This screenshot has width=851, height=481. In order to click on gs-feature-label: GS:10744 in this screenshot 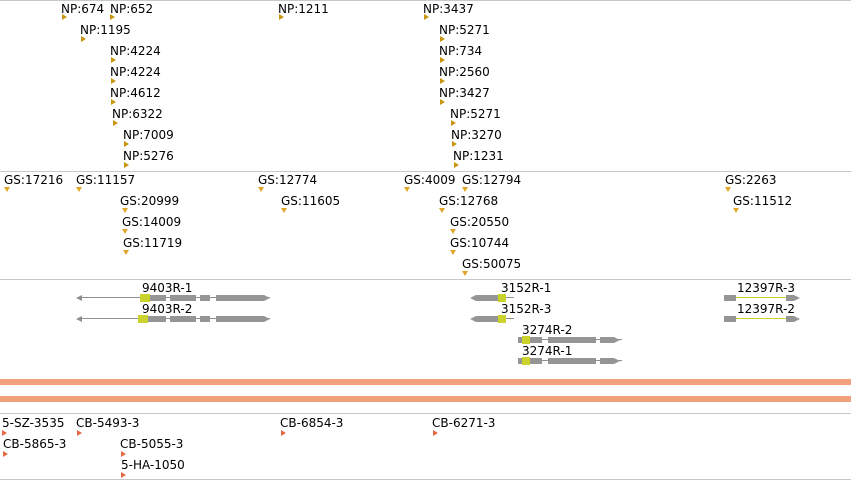, I will do `click(480, 243)`.